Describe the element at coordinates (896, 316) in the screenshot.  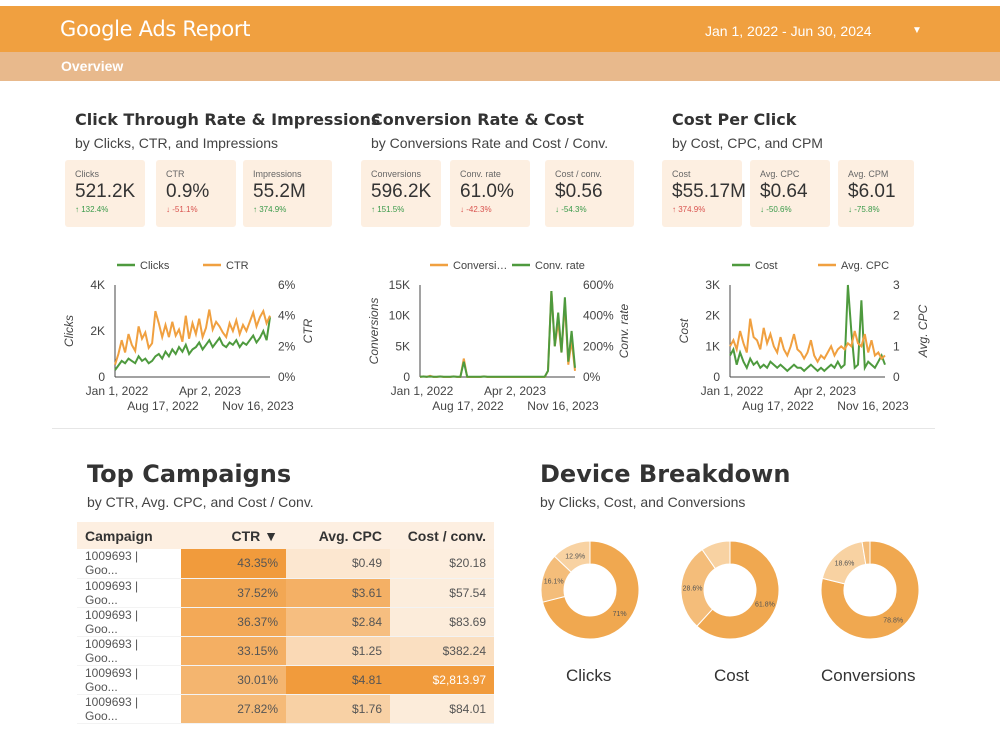
I see `y2-tick-label: 2` at that location.